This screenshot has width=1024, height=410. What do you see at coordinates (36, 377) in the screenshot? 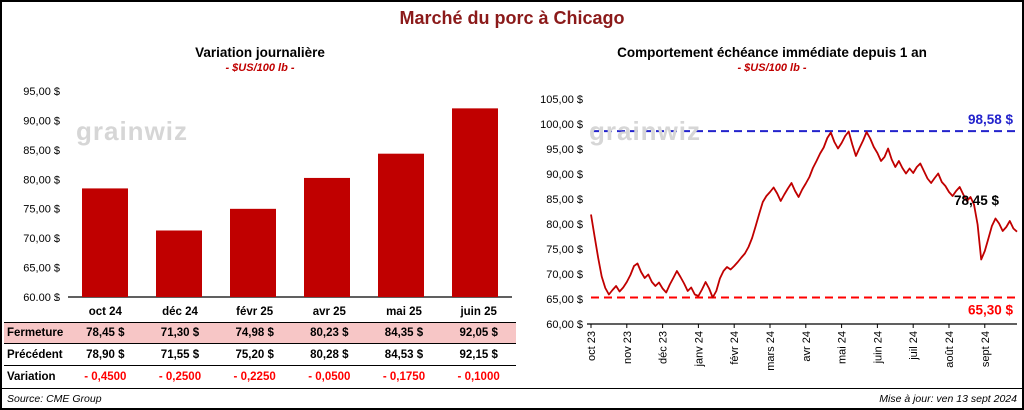
I see `variation-row-label: Variation` at bounding box center [36, 377].